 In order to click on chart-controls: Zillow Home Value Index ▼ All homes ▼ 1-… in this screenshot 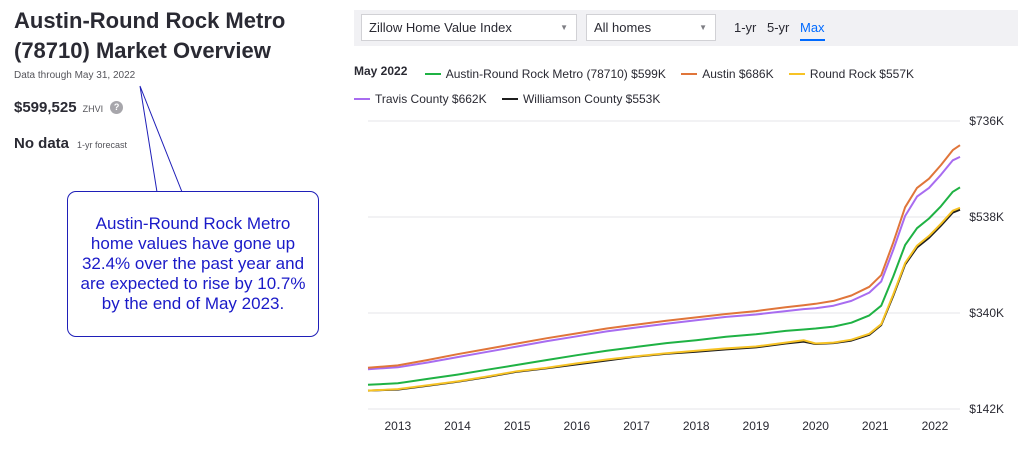, I will do `click(686, 28)`.